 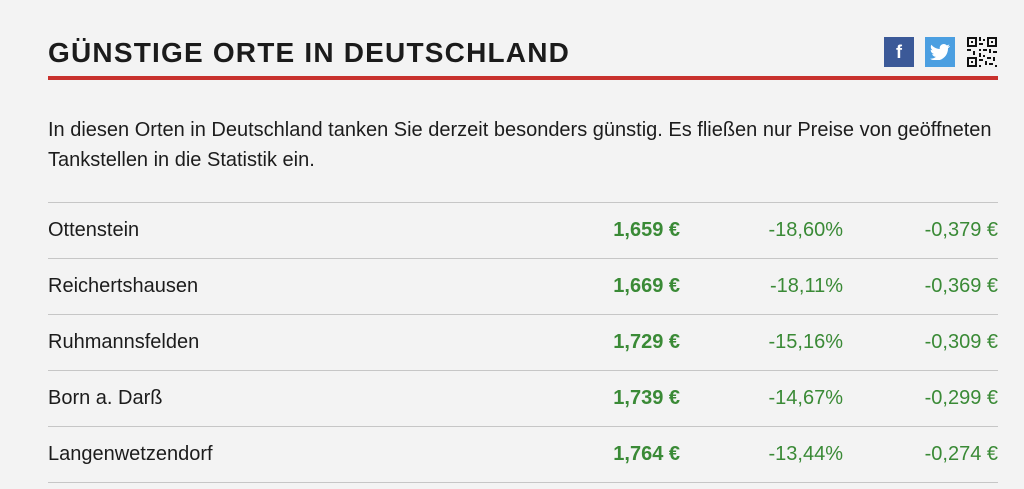 What do you see at coordinates (806, 454) in the screenshot?
I see `percent-diff: -13,44%` at bounding box center [806, 454].